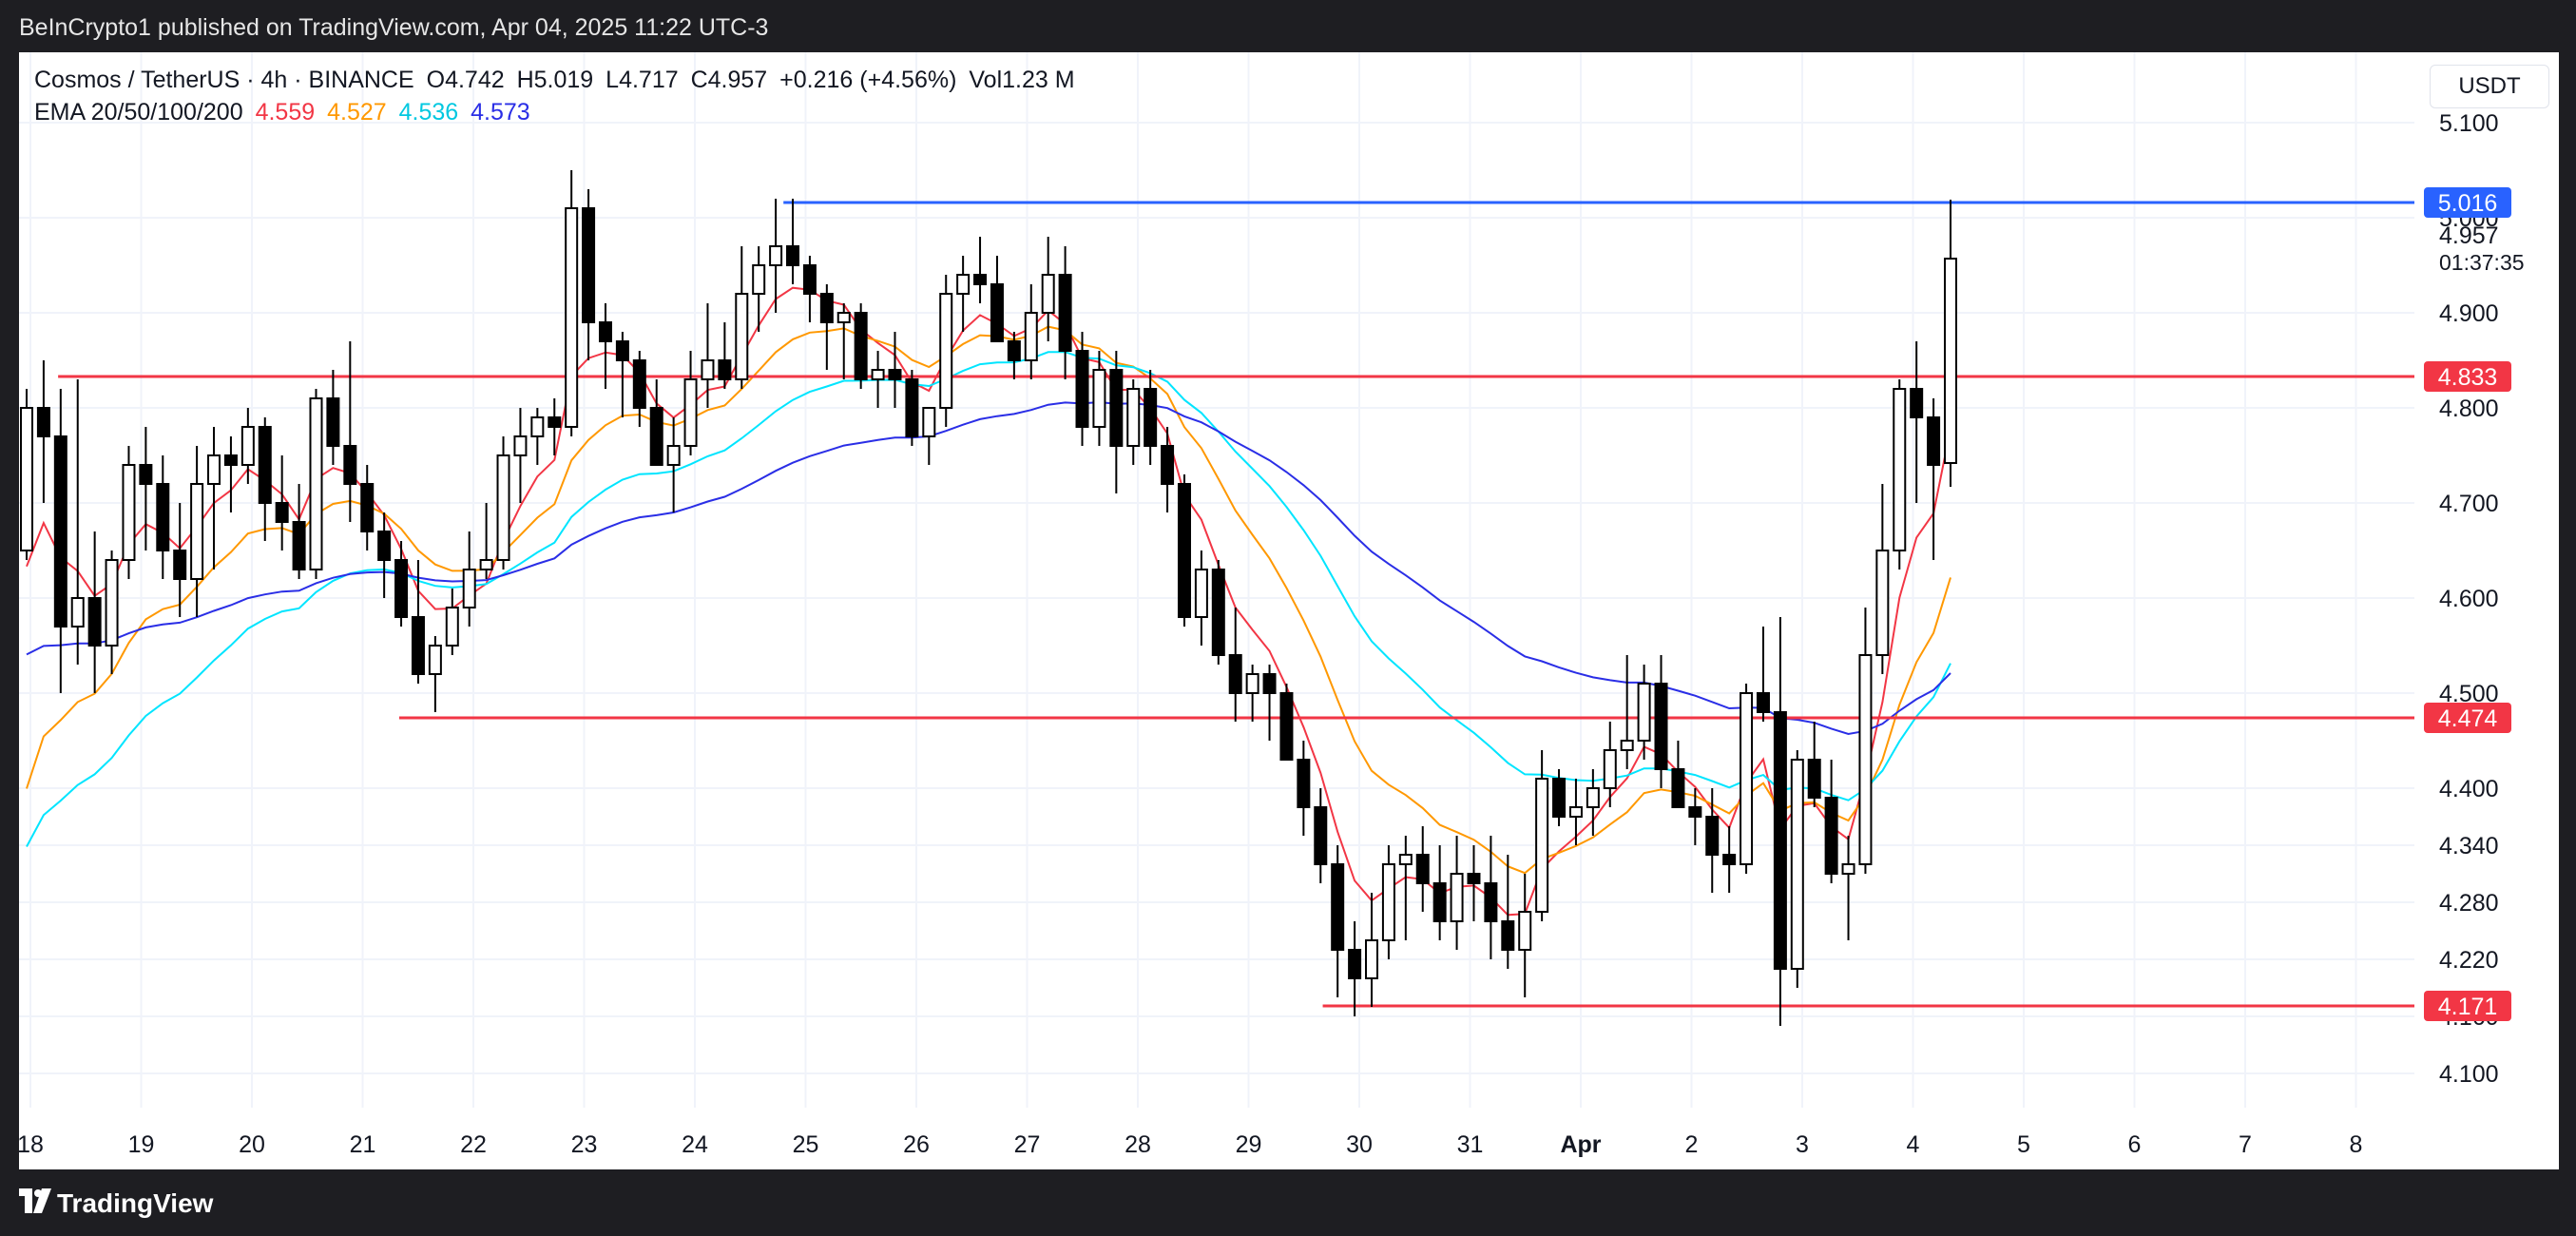 Image resolution: width=2576 pixels, height=1236 pixels. I want to click on symbol-name: Cosmos / TetherUS · 4h · BINANCE, so click(224, 80).